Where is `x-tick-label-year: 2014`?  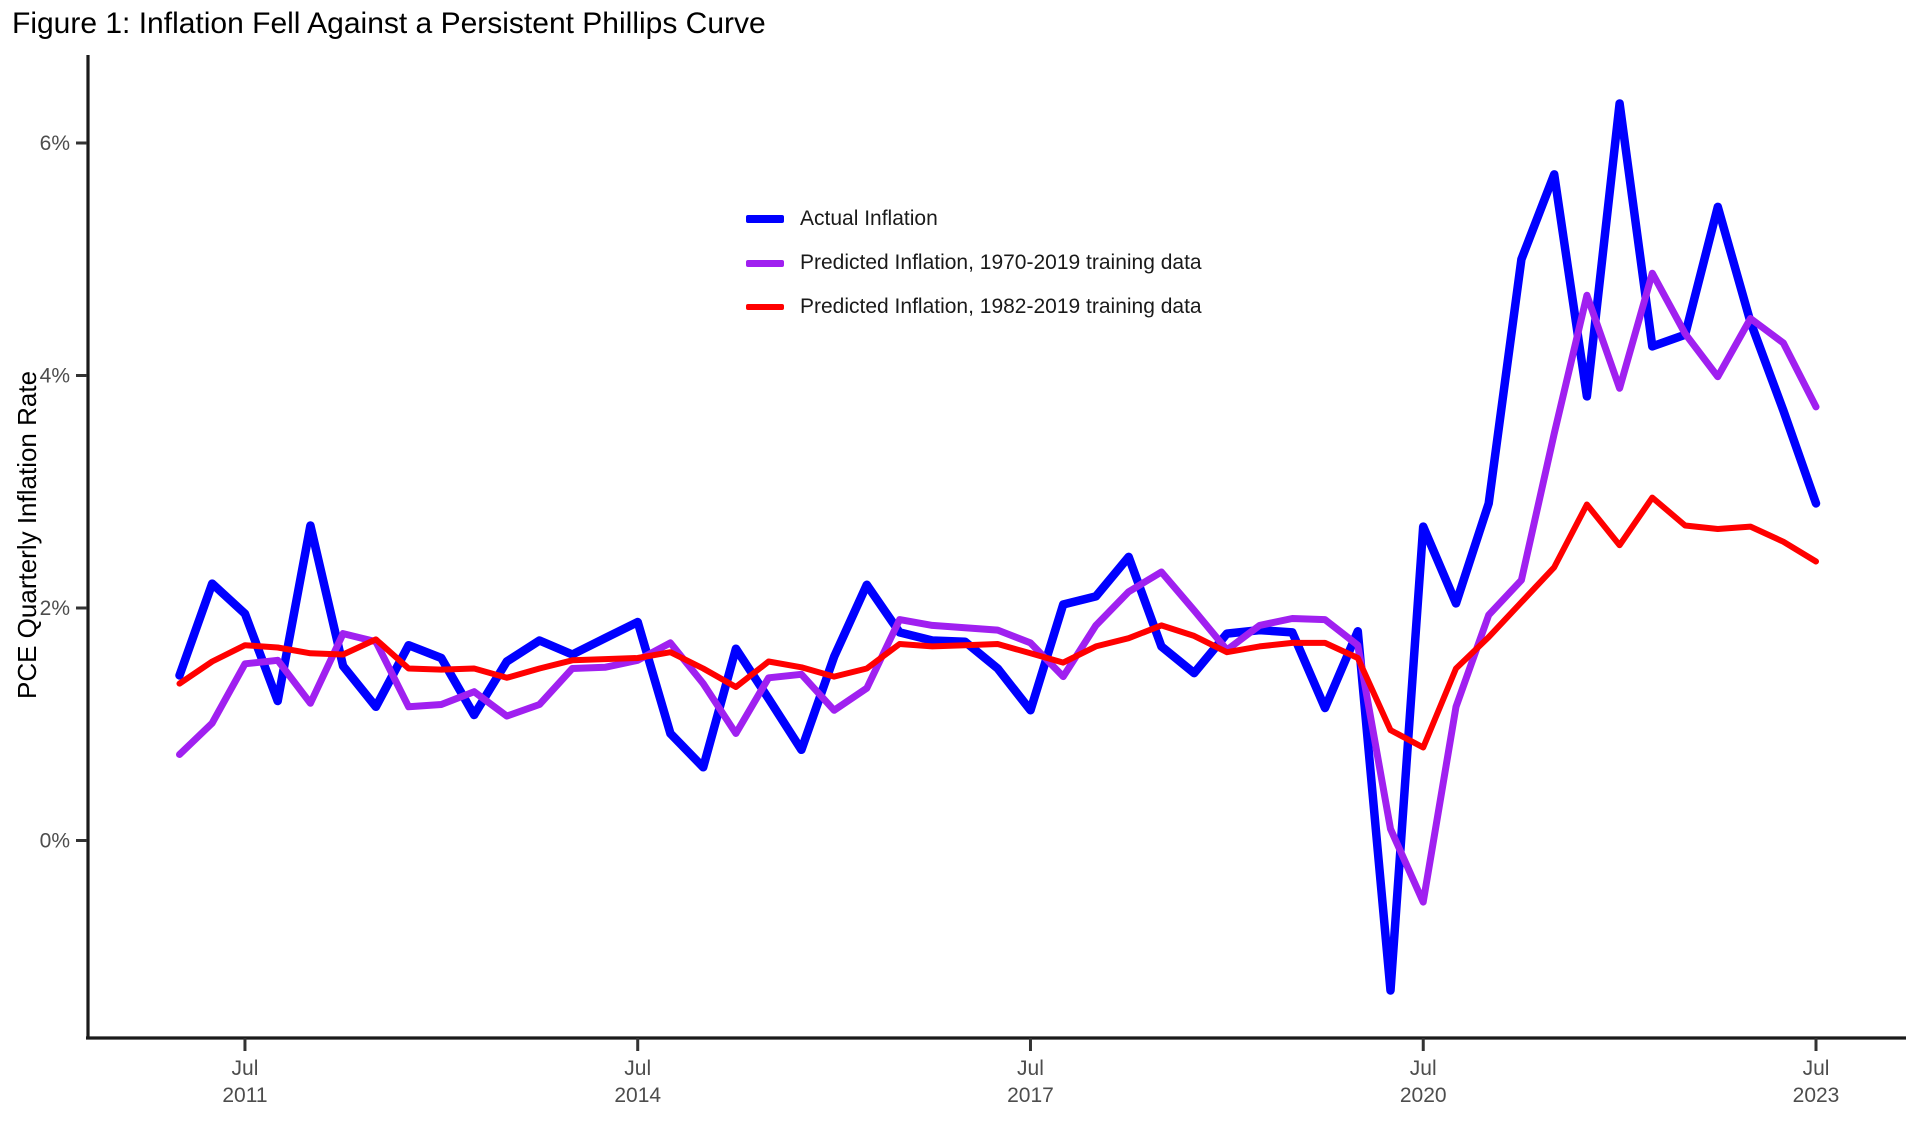 x-tick-label-year: 2014 is located at coordinates (637, 1095).